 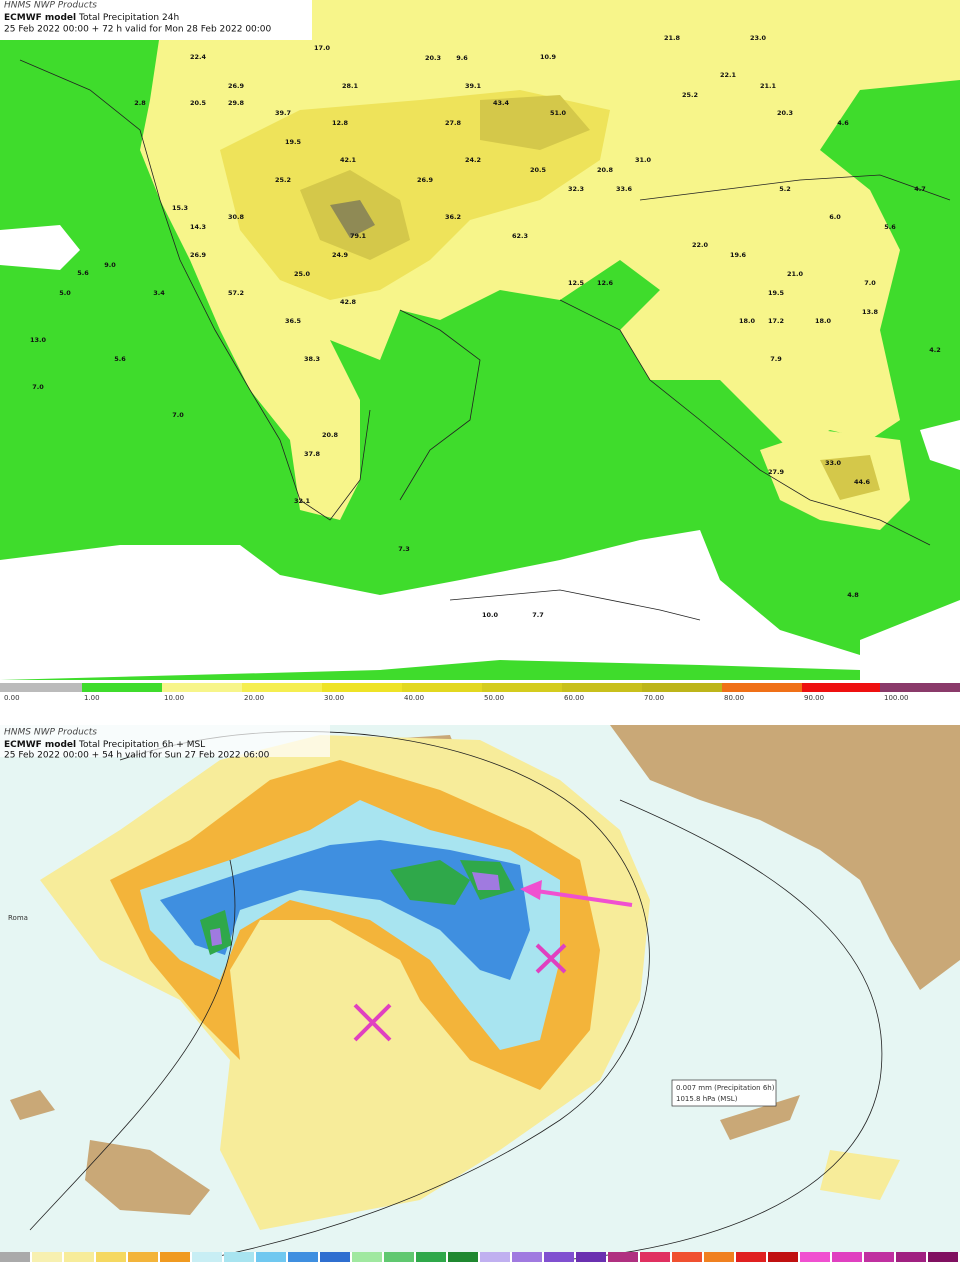 I want to click on map-label: 31.0, so click(x=643, y=160).